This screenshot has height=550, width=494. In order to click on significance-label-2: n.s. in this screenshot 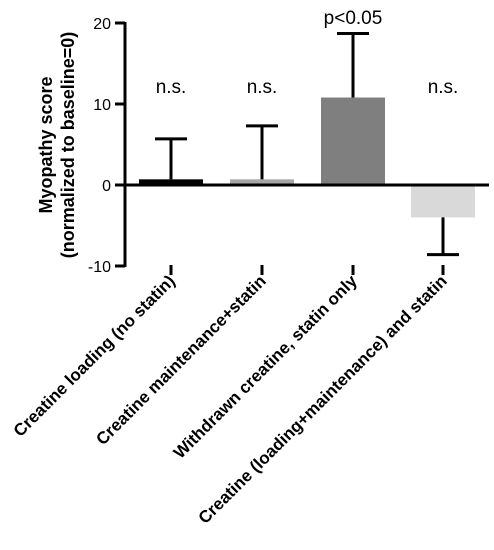, I will do `click(262, 87)`.